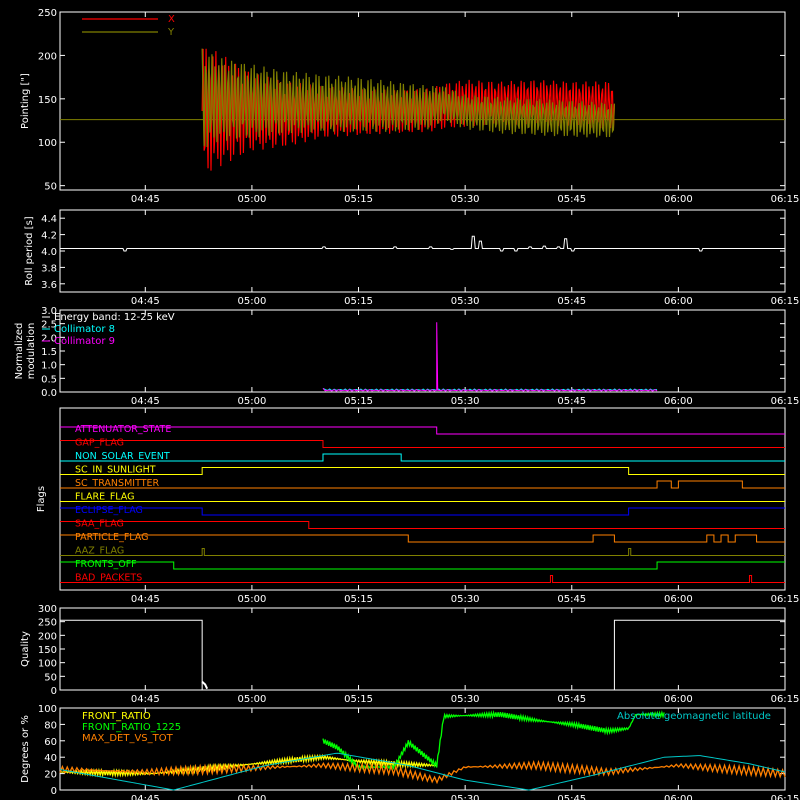  Describe the element at coordinates (422, 430) in the screenshot. I see `flag-line-attenuator-state` at that location.